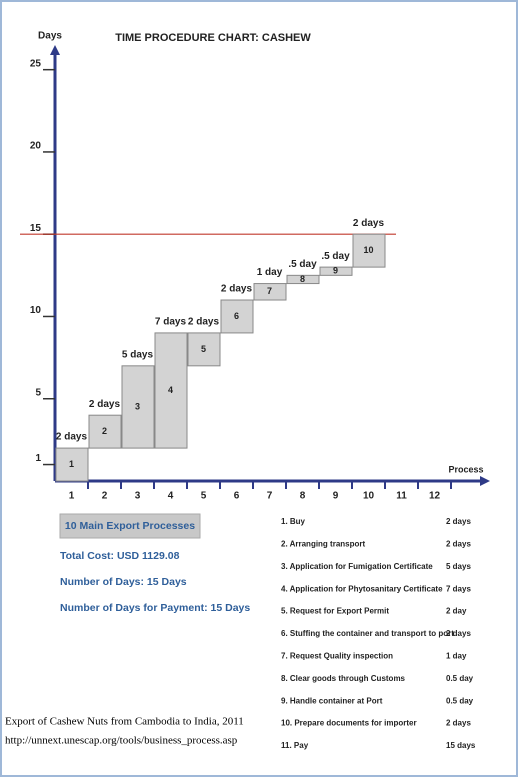 This screenshot has width=518, height=777. What do you see at coordinates (36, 146) in the screenshot?
I see `y-tick-label: 20` at bounding box center [36, 146].